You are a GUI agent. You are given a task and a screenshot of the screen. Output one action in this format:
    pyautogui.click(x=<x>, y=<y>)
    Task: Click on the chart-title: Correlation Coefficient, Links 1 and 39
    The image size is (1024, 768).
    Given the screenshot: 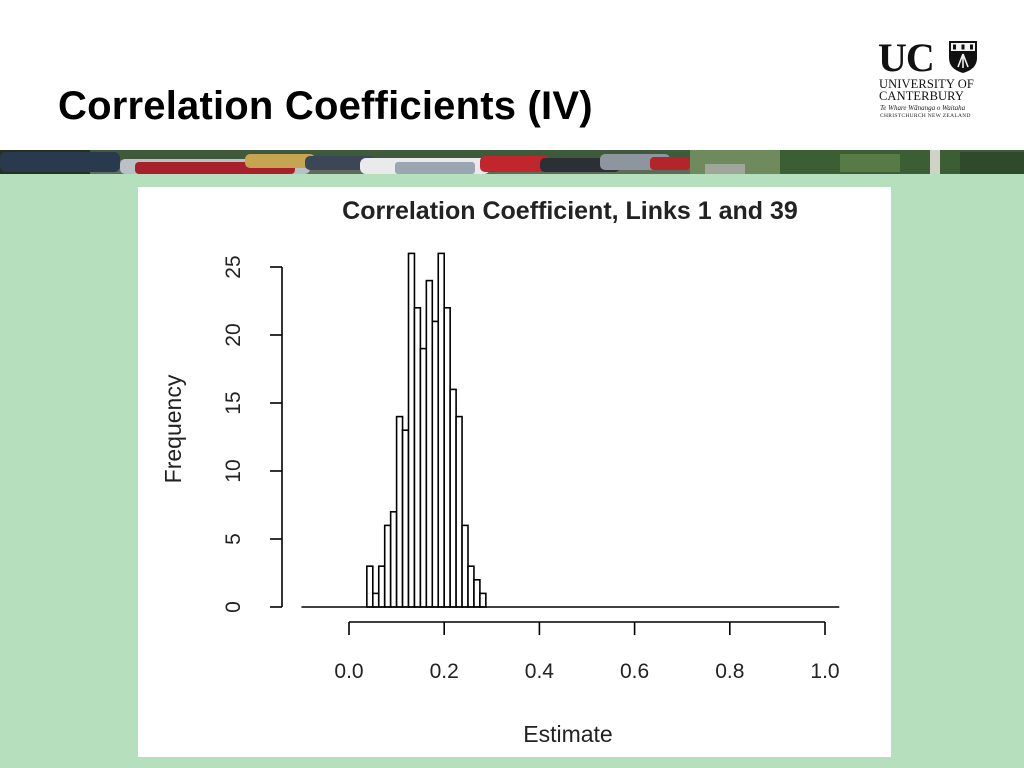 What is the action you would take?
    pyautogui.click(x=570, y=211)
    